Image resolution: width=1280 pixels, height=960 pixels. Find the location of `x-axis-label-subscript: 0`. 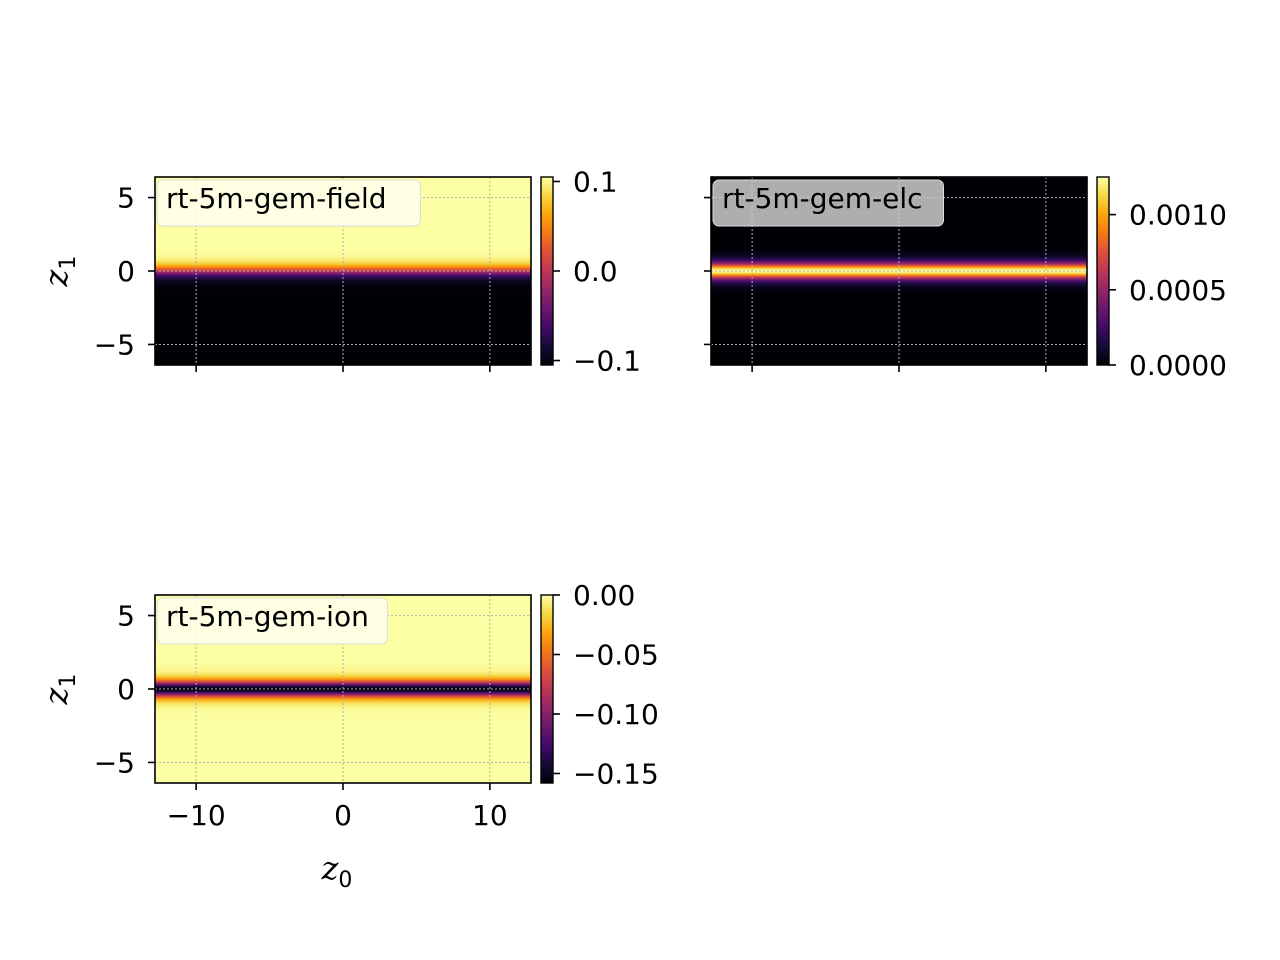

x-axis-label-subscript: 0 is located at coordinates (345, 880).